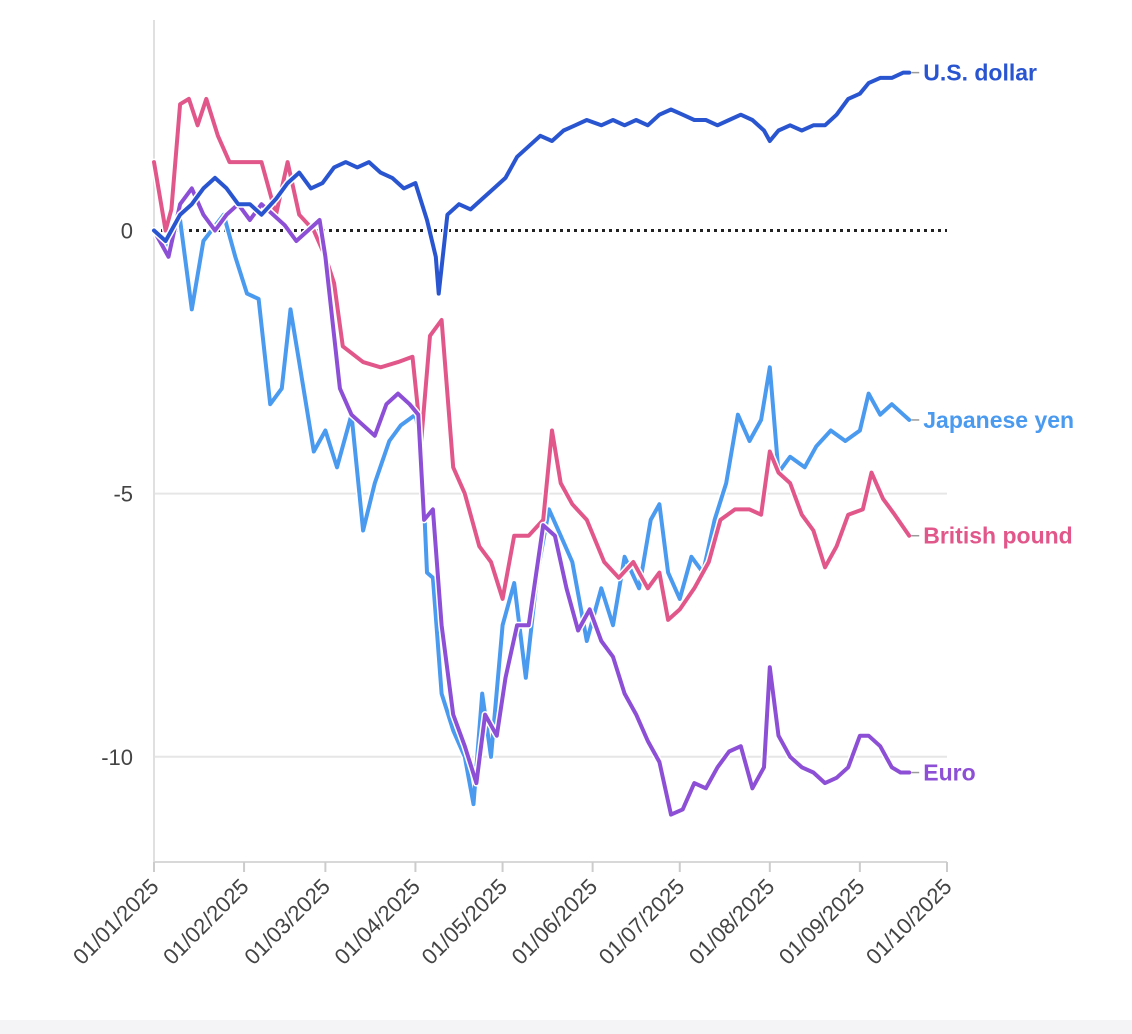 The height and width of the screenshot is (1034, 1132). I want to click on x-tick-label: 01/06/2025, so click(555, 922).